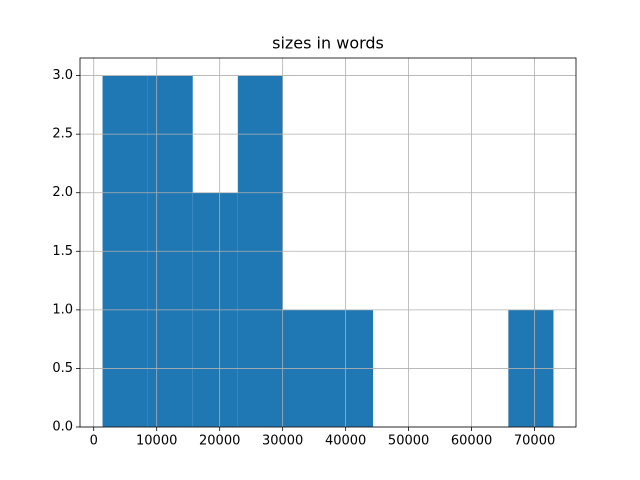  What do you see at coordinates (408, 441) in the screenshot?
I see `x-tick-label: 50000` at bounding box center [408, 441].